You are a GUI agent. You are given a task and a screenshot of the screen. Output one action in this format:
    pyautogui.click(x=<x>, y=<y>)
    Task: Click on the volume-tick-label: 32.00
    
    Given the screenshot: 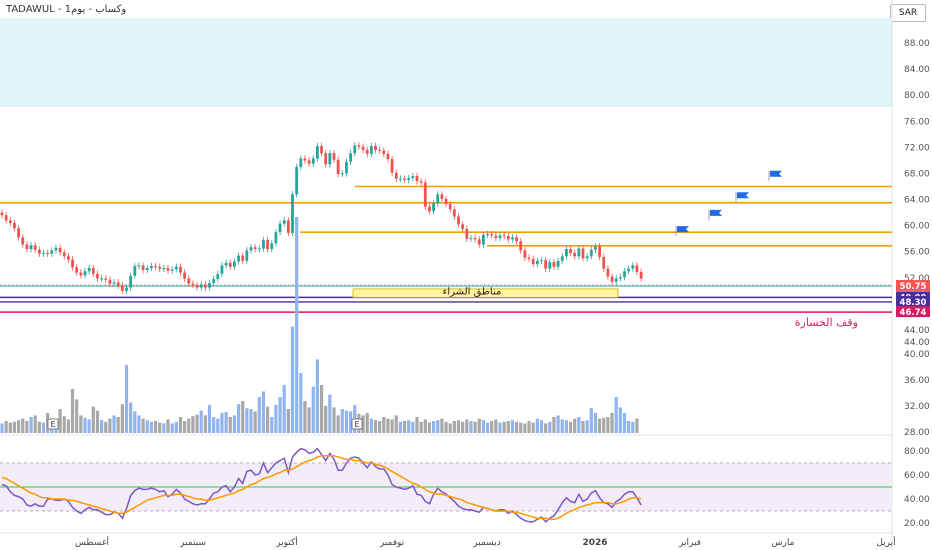 What is the action you would take?
    pyautogui.click(x=917, y=407)
    